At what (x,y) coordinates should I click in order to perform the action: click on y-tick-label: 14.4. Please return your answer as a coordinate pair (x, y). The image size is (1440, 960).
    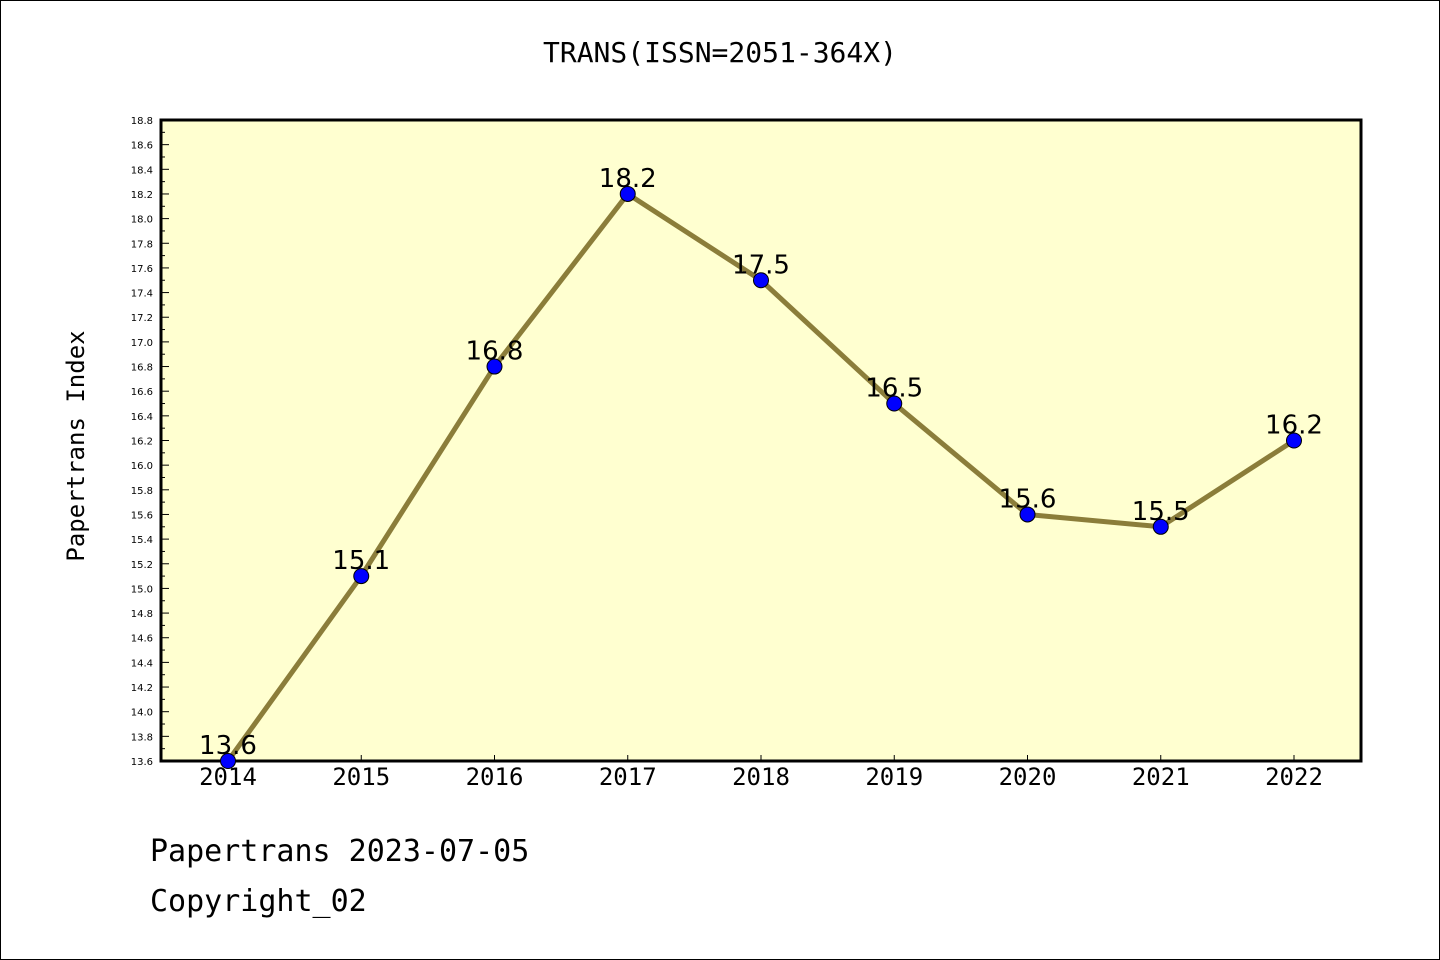
    Looking at the image, I should click on (142, 663).